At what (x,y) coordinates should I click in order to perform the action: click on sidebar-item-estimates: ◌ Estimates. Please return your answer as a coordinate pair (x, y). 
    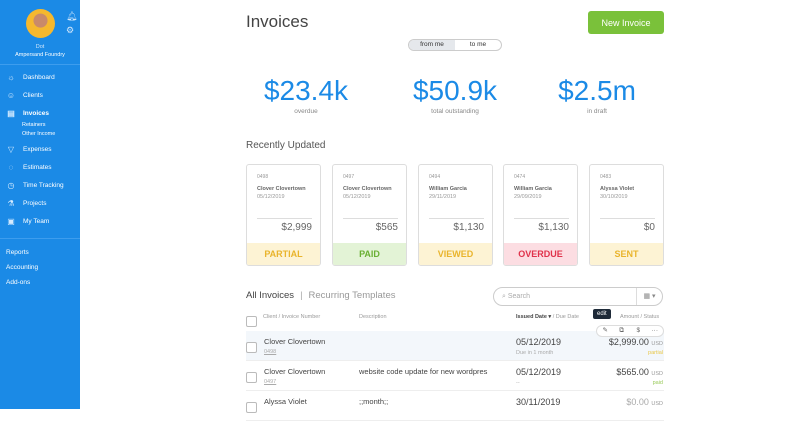
    Looking at the image, I should click on (40, 167).